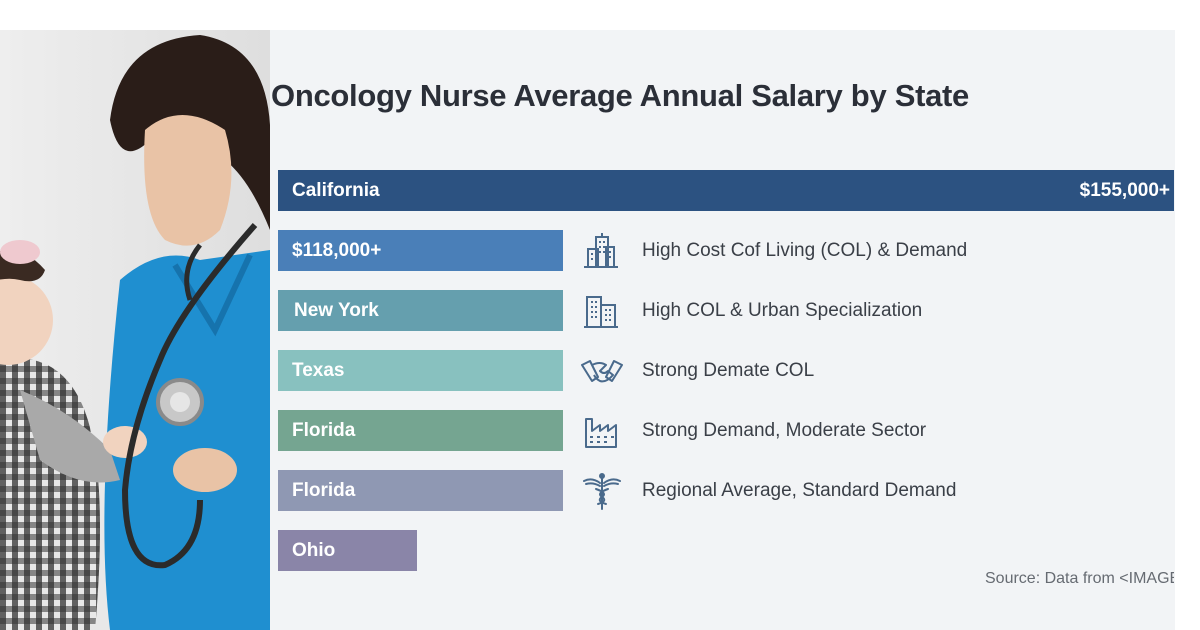 Image resolution: width=1200 pixels, height=630 pixels. I want to click on note-row: Regional Average, Standard Demand, so click(768, 490).